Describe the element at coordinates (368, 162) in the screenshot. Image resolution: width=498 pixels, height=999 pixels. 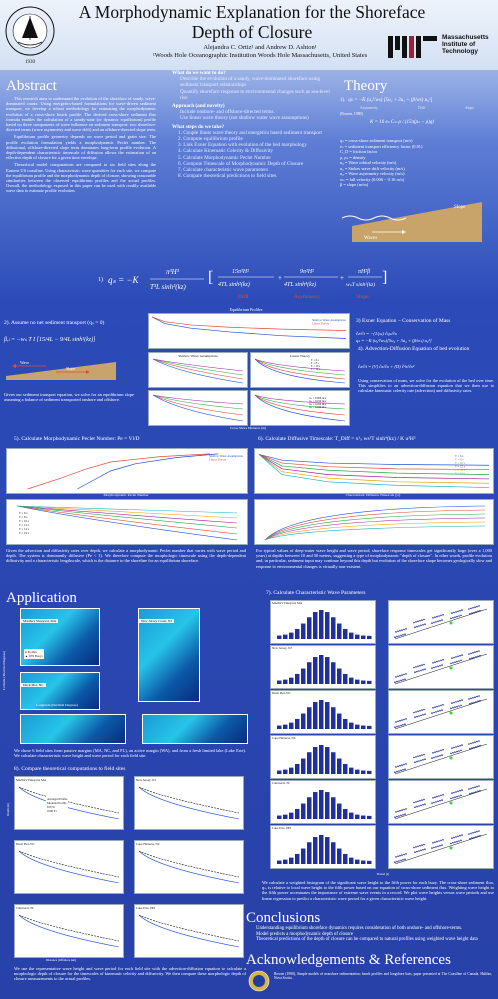
I see `theory-var: u₀ = Wave orbital velocity (m/s)` at that location.